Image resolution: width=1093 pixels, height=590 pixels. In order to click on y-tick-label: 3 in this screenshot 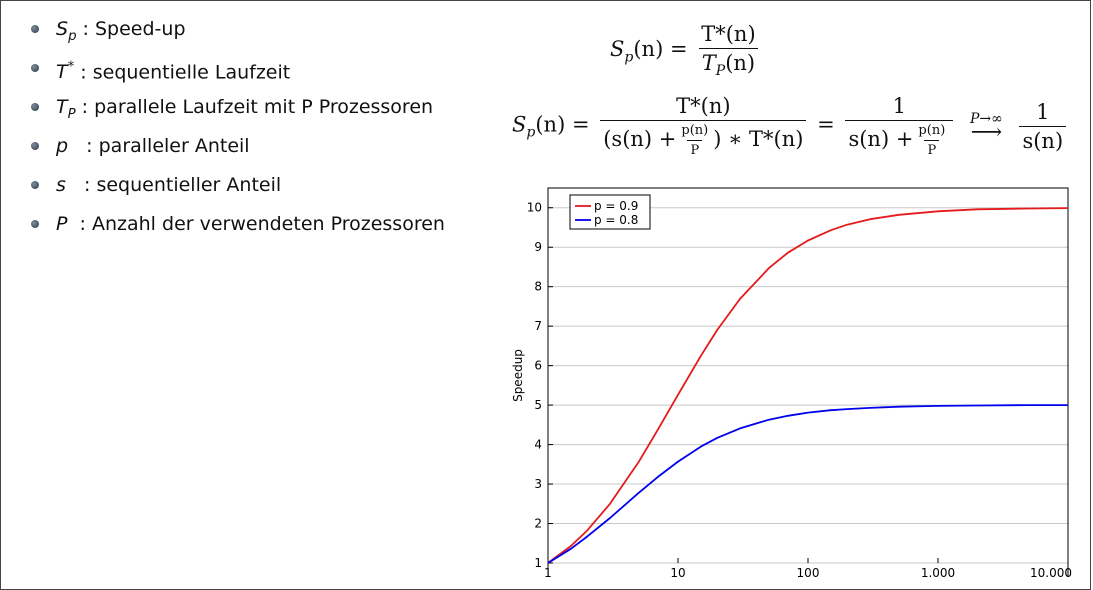, I will do `click(538, 484)`.